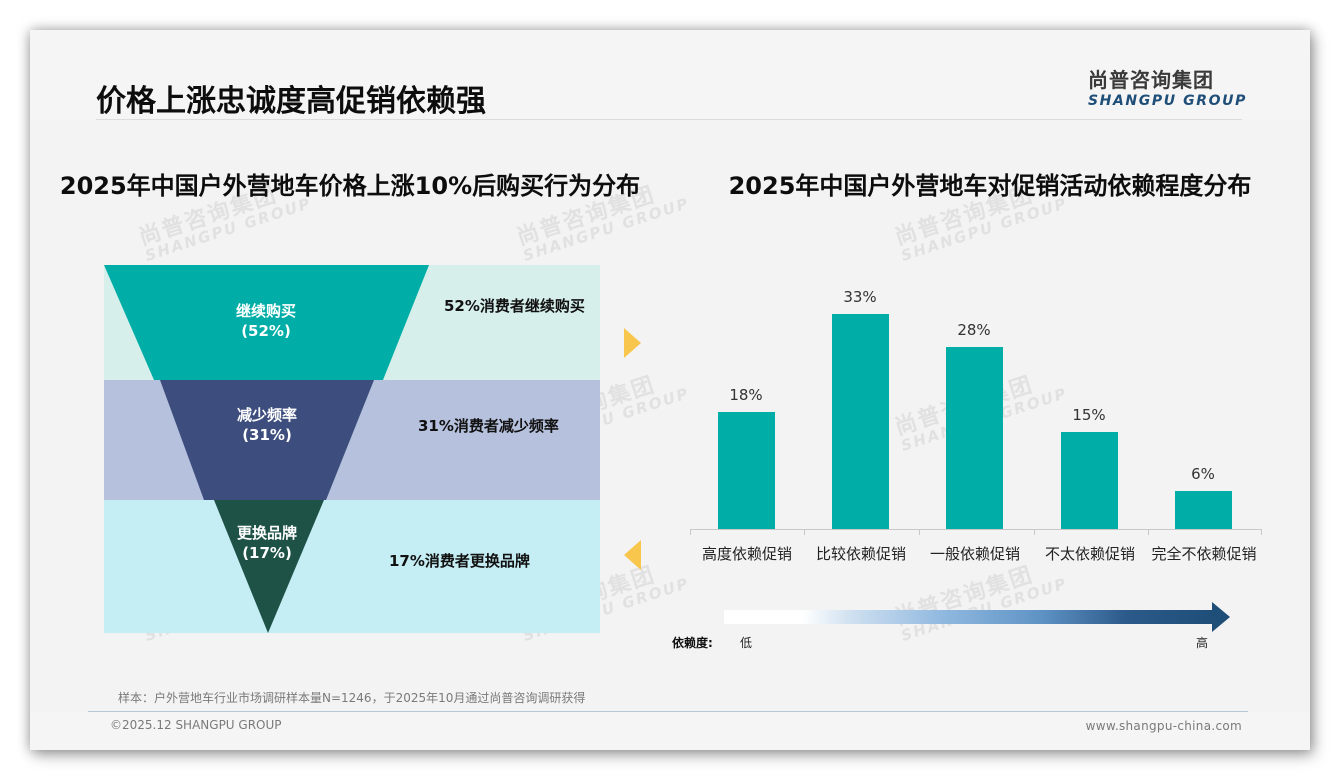 The width and height of the screenshot is (1340, 780). What do you see at coordinates (746, 554) in the screenshot?
I see `x-category-label: 高度依赖促销` at bounding box center [746, 554].